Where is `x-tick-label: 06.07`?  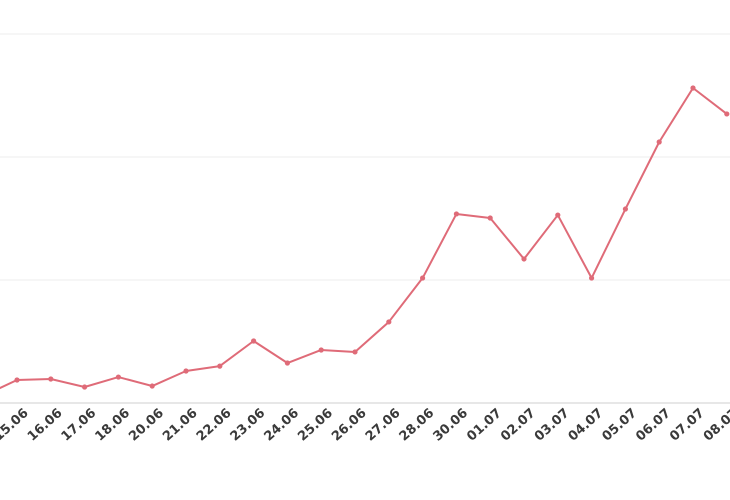 x-tick-label: 06.07 is located at coordinates (653, 425).